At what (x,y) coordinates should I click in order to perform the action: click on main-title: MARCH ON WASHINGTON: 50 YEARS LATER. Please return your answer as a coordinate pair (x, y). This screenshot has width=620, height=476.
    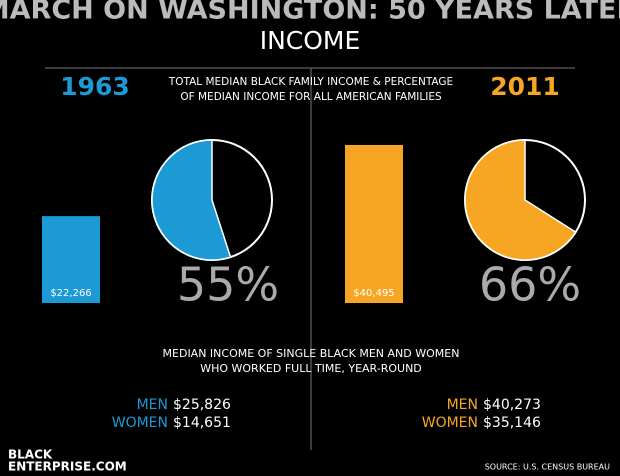
    Looking at the image, I should click on (310, 13).